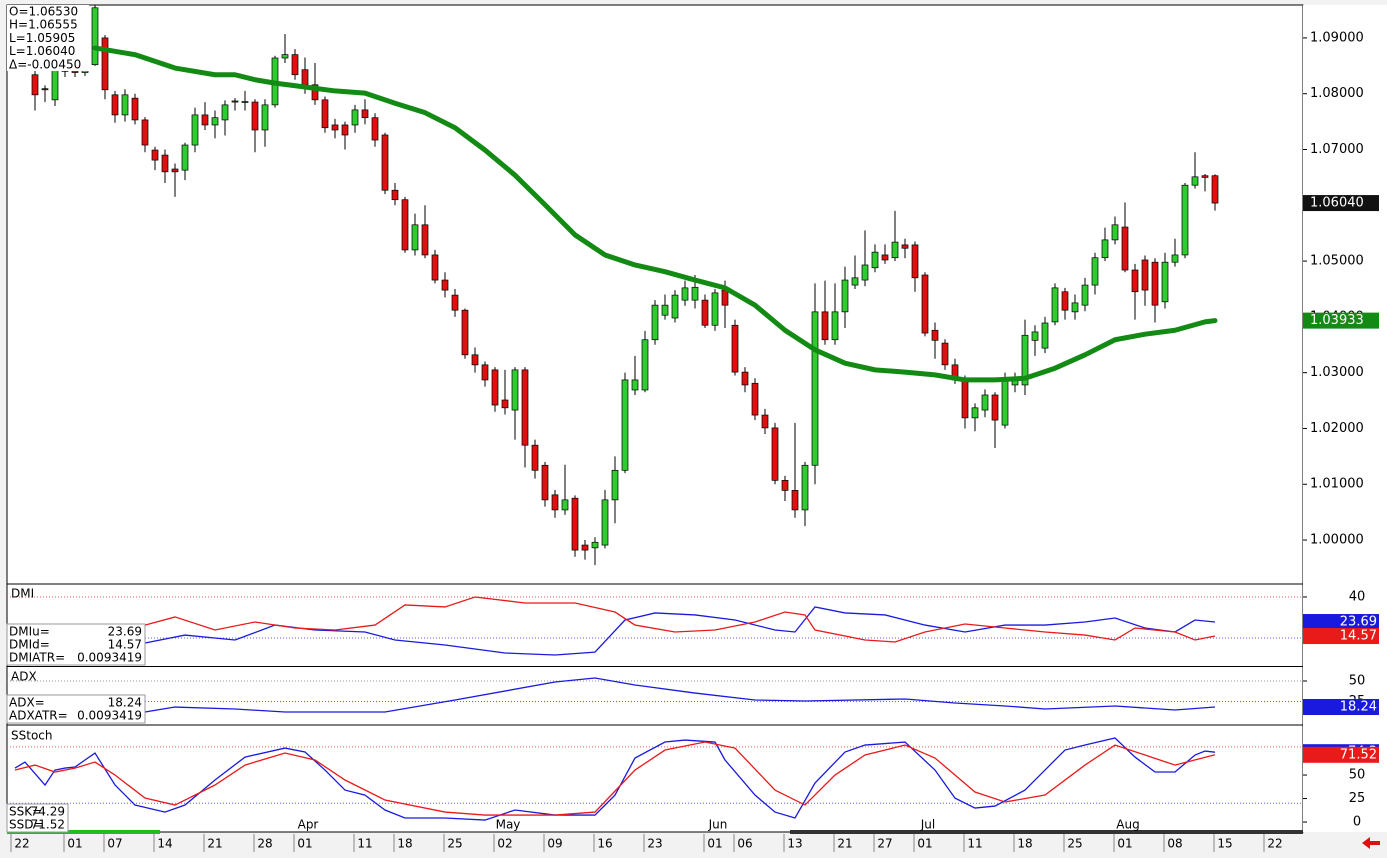  What do you see at coordinates (1127, 825) in the screenshot?
I see `month-label: Aug` at bounding box center [1127, 825].